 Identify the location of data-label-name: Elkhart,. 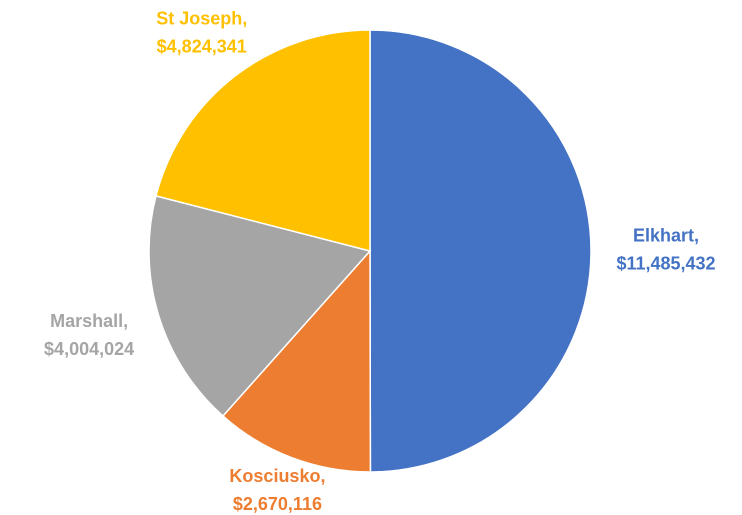
(666, 235).